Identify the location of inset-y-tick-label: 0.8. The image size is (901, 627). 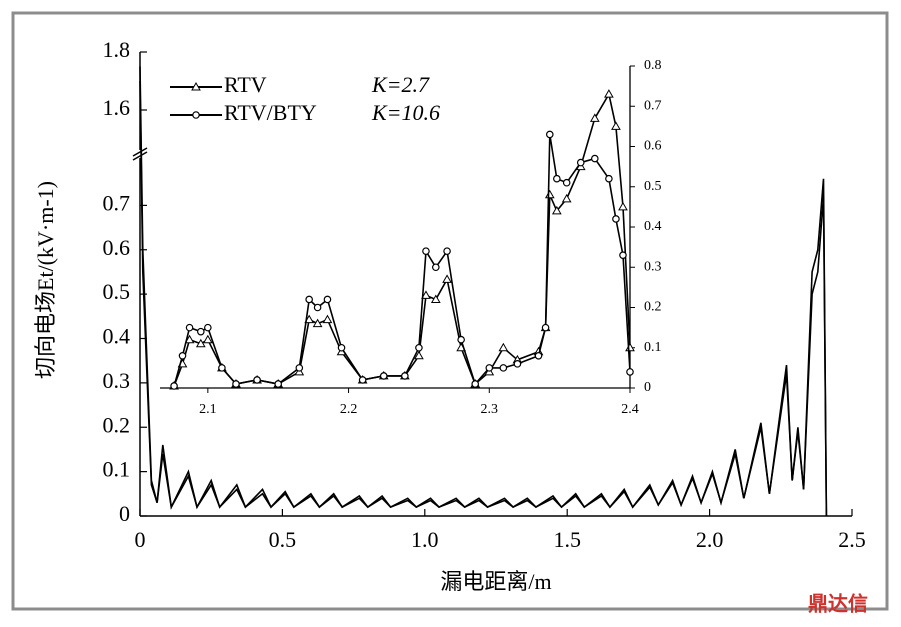
(653, 65).